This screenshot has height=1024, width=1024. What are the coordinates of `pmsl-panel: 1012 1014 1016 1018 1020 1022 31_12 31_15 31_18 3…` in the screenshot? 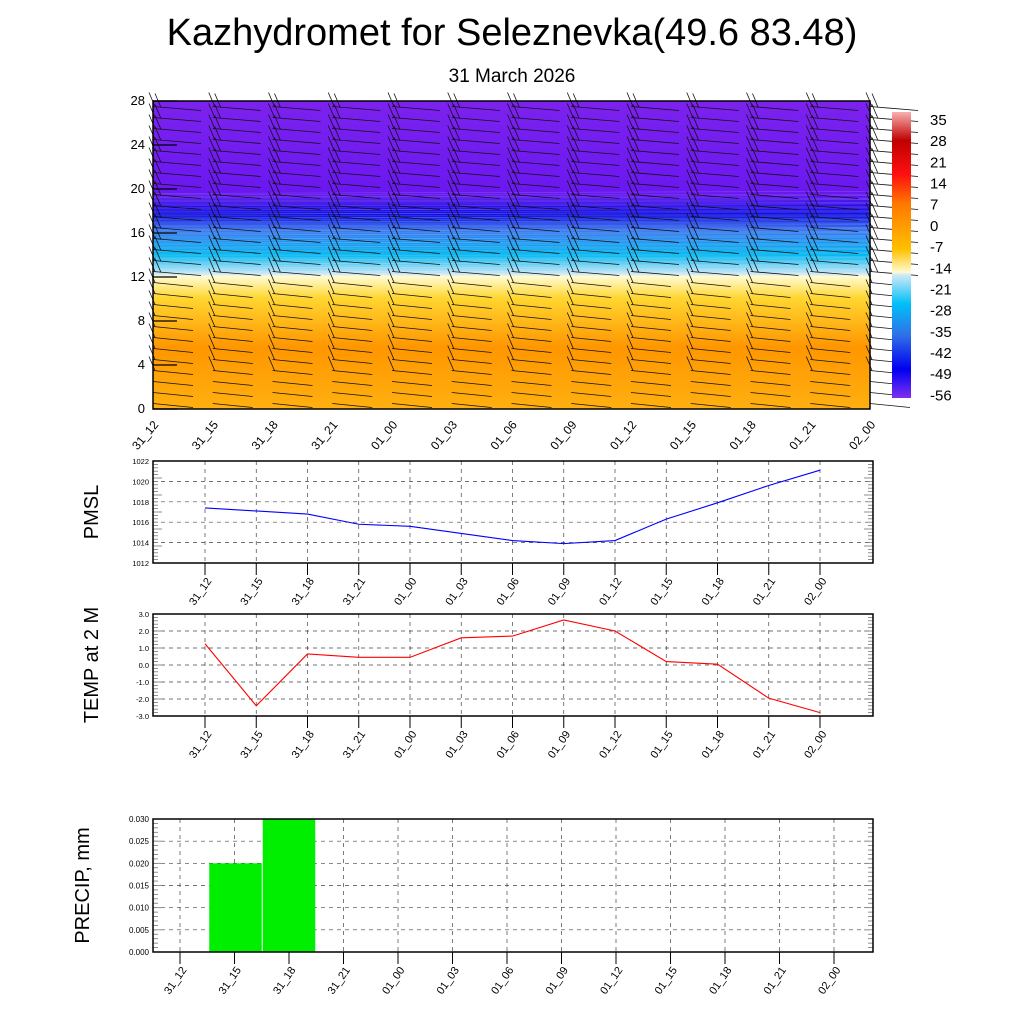 It's located at (477, 532).